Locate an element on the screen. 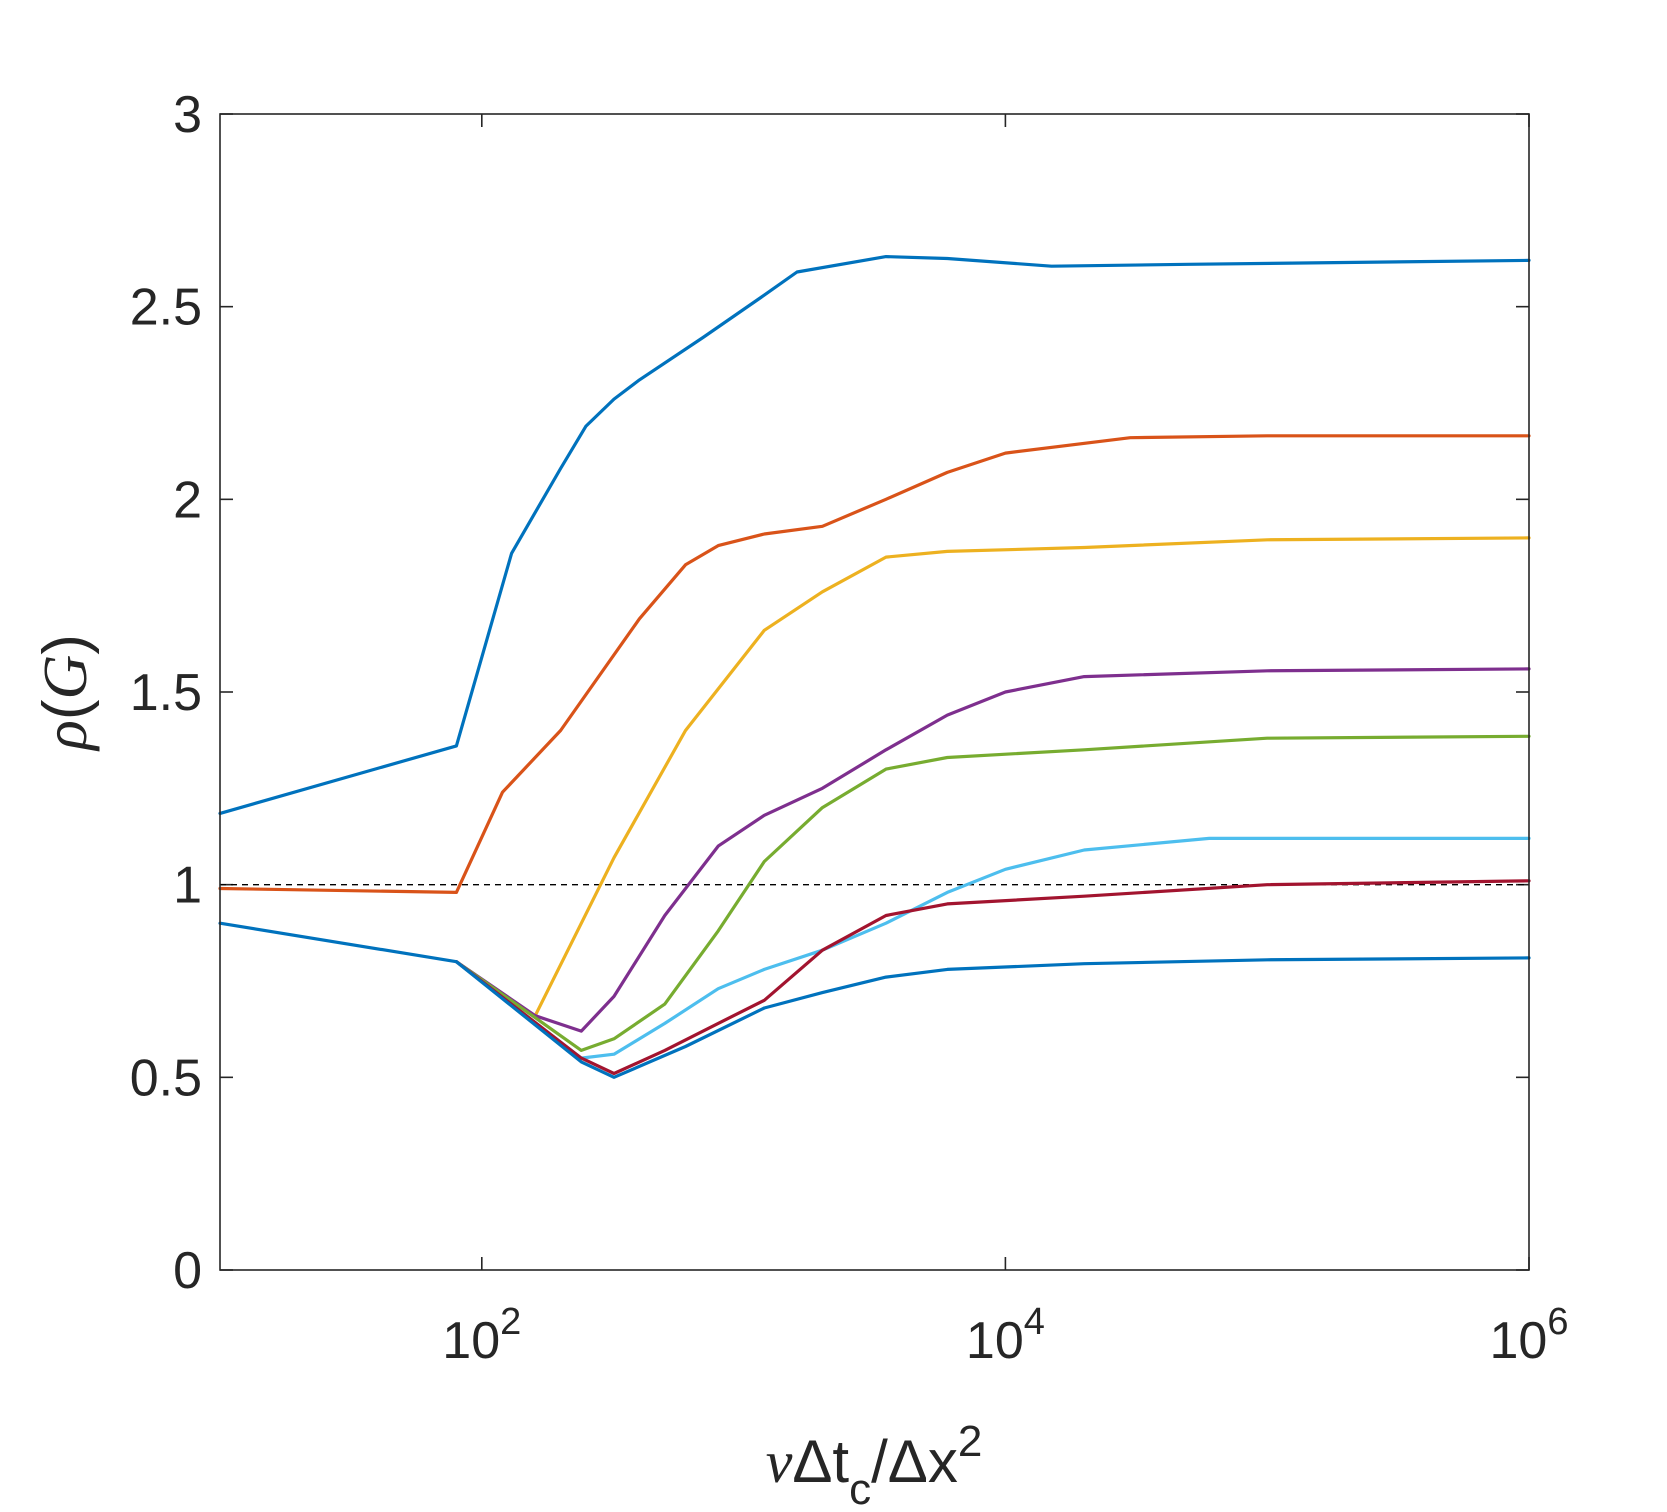 This screenshot has height=1512, width=1667. y-tick-label: 1 is located at coordinates (187, 886).